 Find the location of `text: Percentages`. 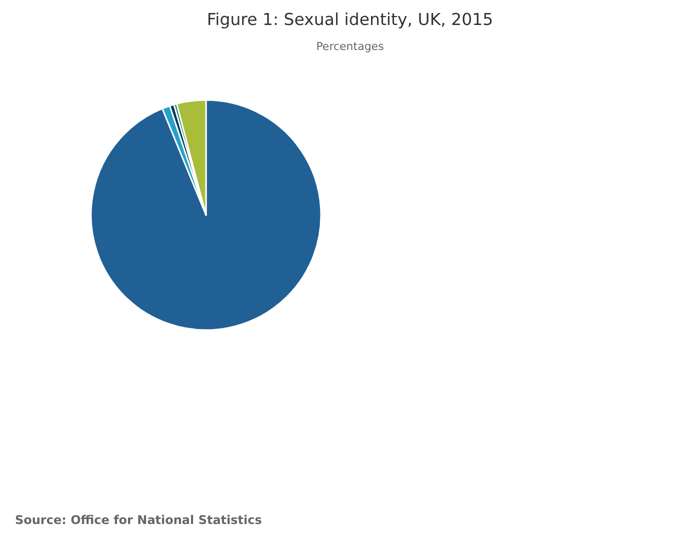

text: Percentages is located at coordinates (350, 46).